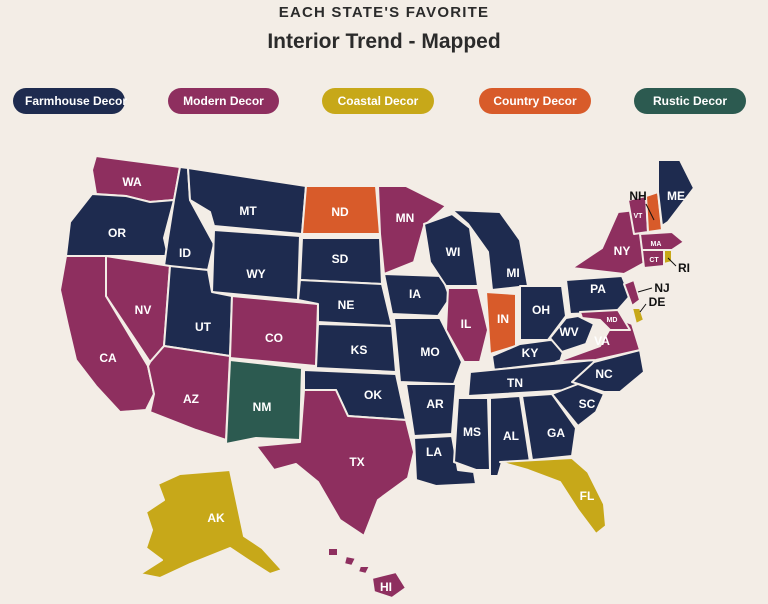  What do you see at coordinates (684, 268) in the screenshot?
I see `label-RI: RI` at bounding box center [684, 268].